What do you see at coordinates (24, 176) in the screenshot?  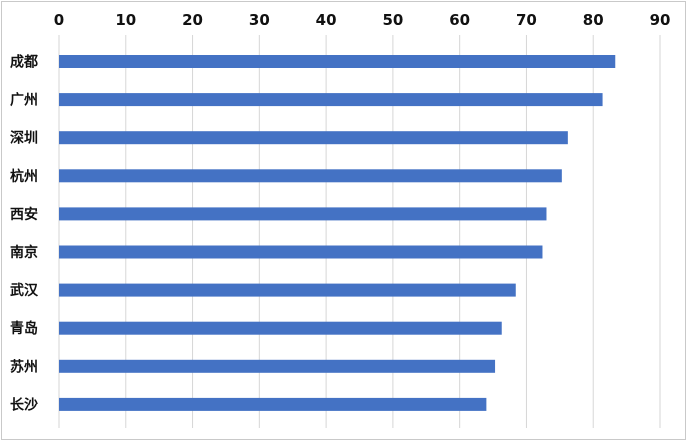 I see `category-label: 杭州` at bounding box center [24, 176].